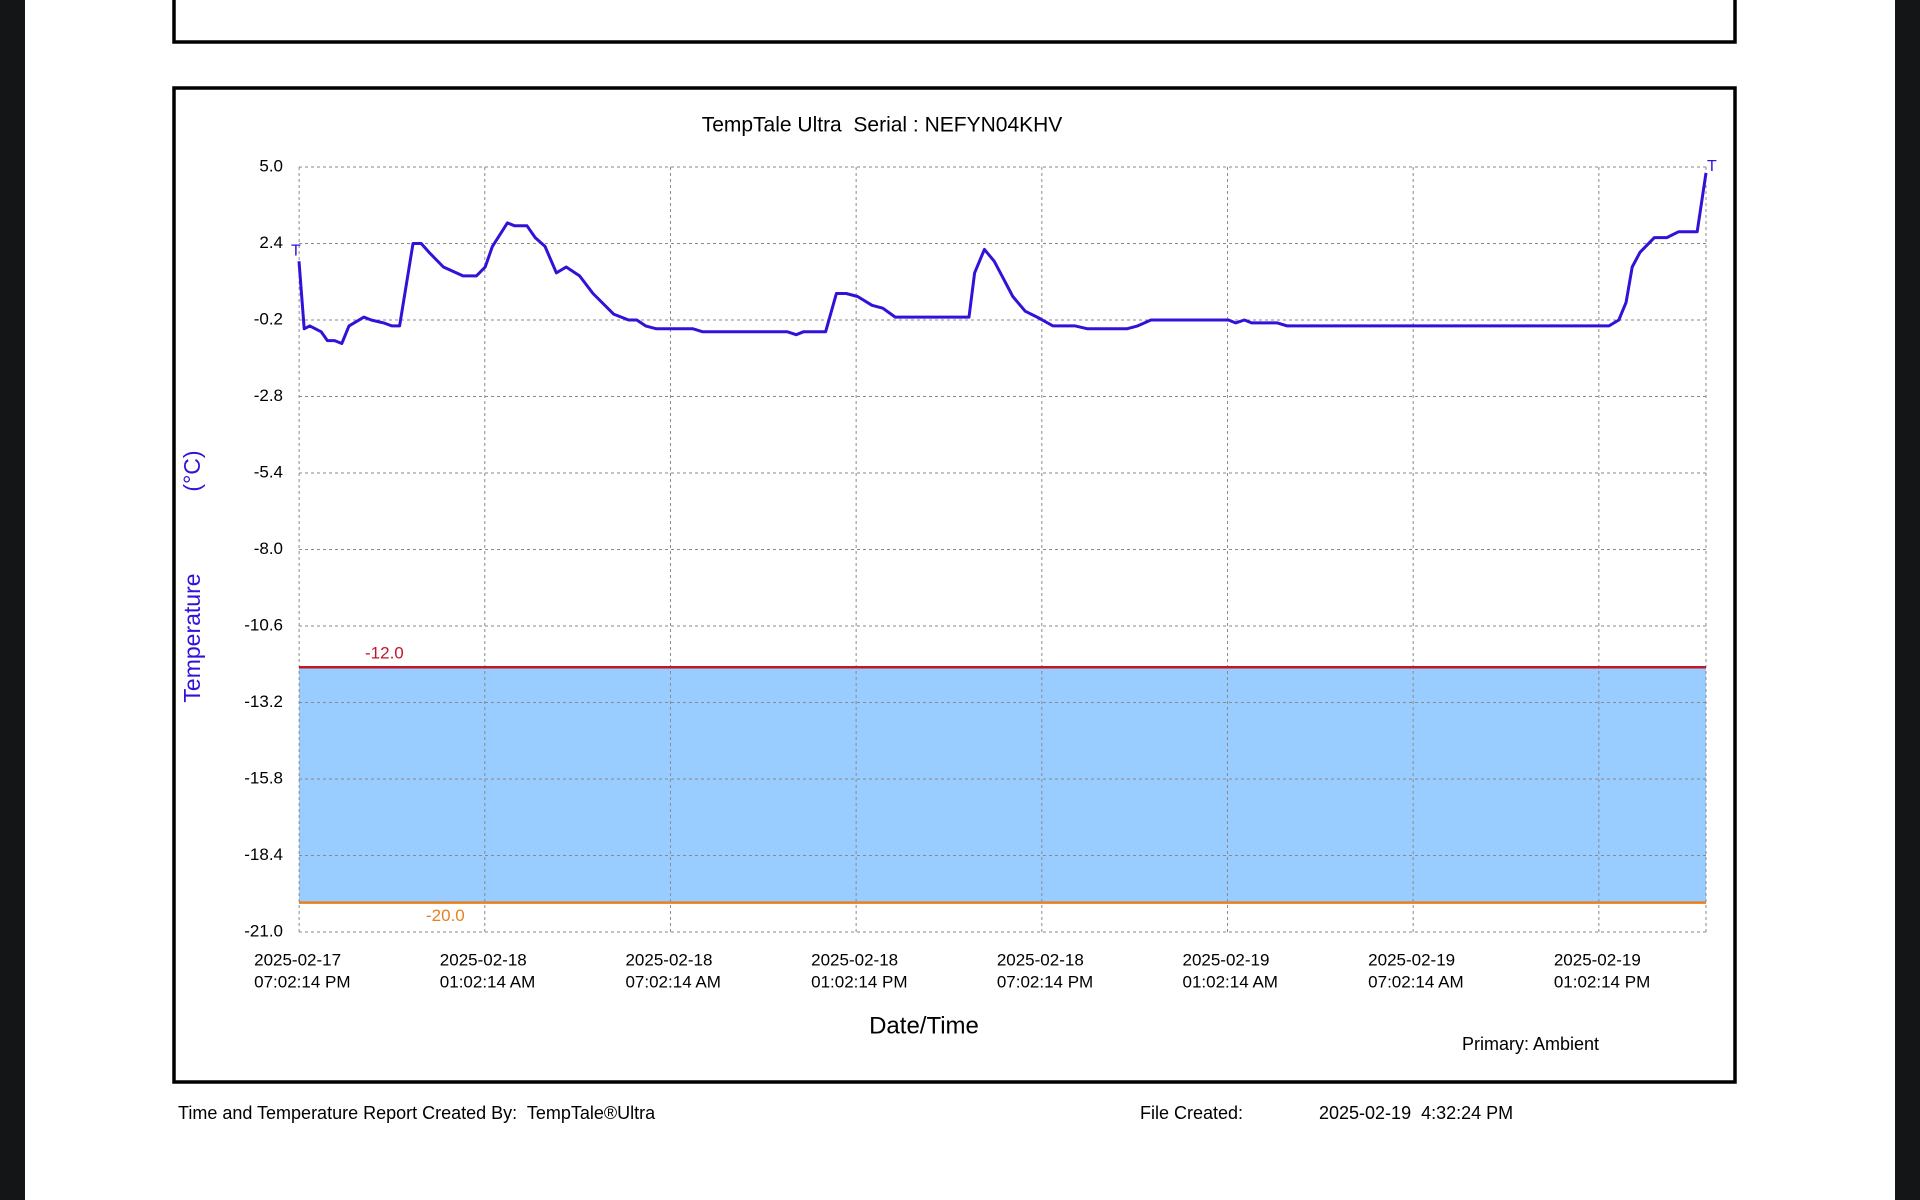  Describe the element at coordinates (384, 653) in the screenshot. I see `threshold-label: -12.0` at that location.